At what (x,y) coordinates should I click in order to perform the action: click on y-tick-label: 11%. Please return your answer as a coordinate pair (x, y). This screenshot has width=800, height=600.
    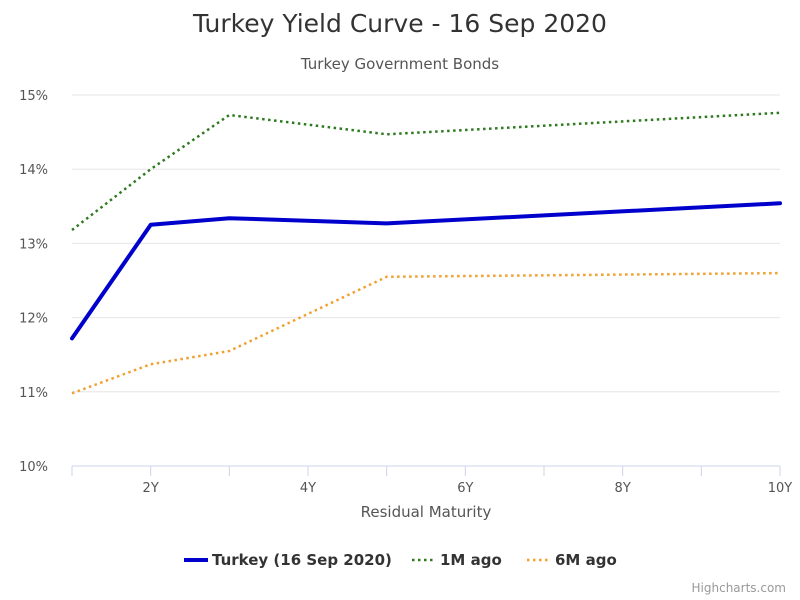
    Looking at the image, I should click on (33, 393).